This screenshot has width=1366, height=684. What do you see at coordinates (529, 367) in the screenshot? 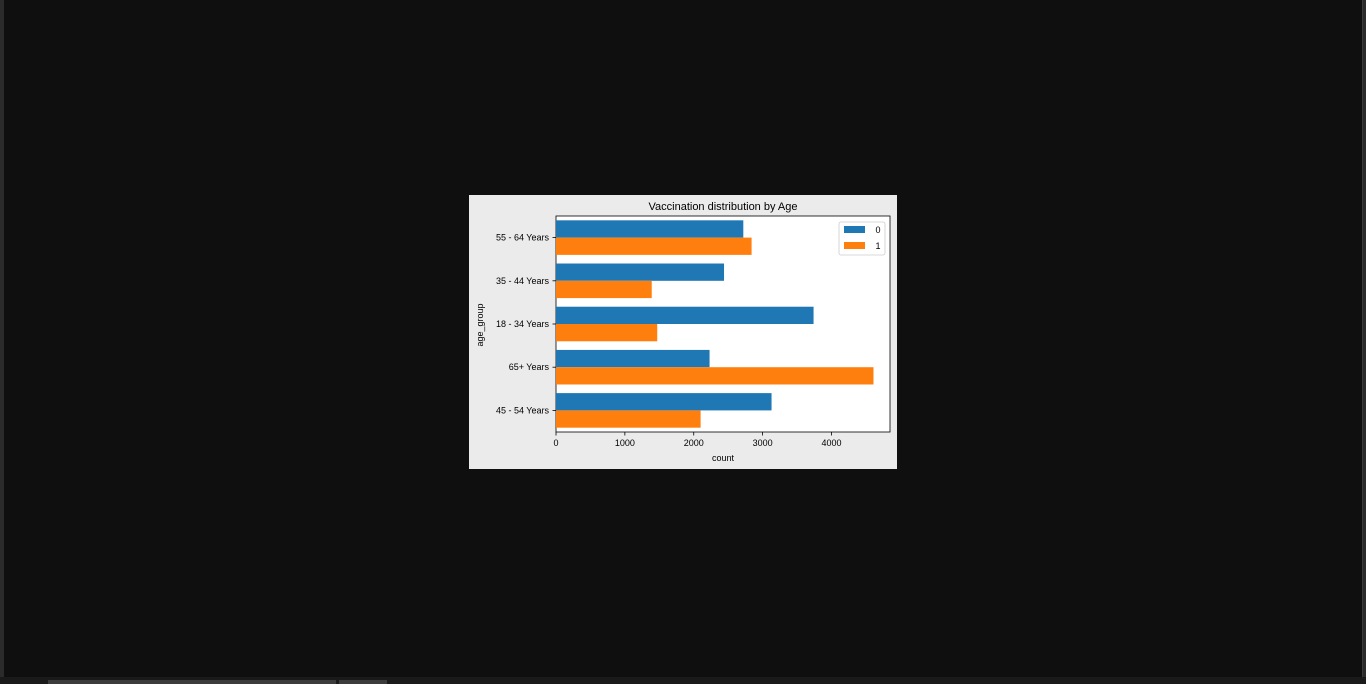
I see `y-tick-label: 65+ Years` at bounding box center [529, 367].